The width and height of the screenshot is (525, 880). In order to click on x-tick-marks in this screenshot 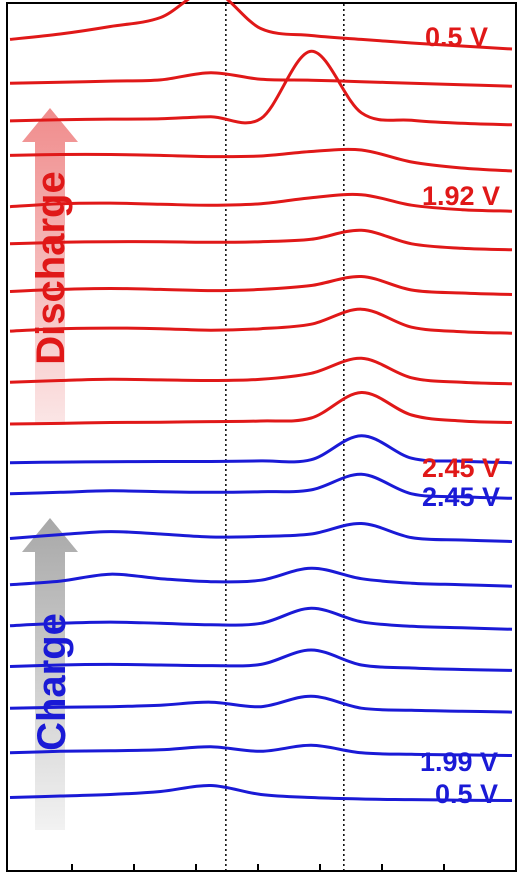, I will do `click(258, 867)`.